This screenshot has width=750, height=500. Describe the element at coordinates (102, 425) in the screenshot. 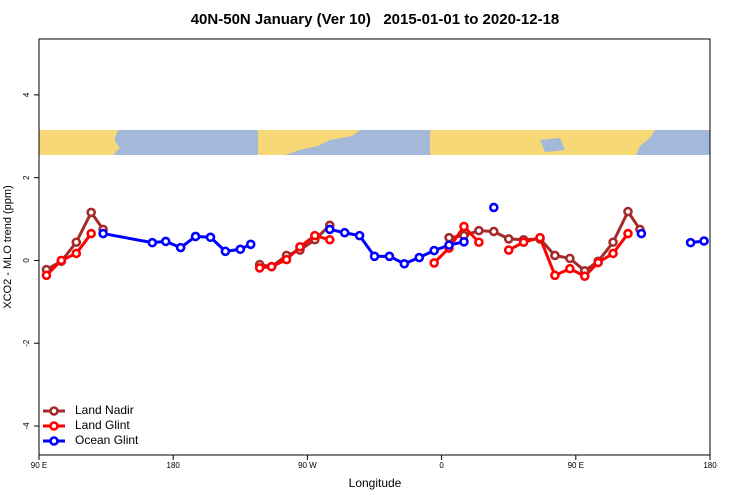

I see `legend-label: Land Glint` at that location.